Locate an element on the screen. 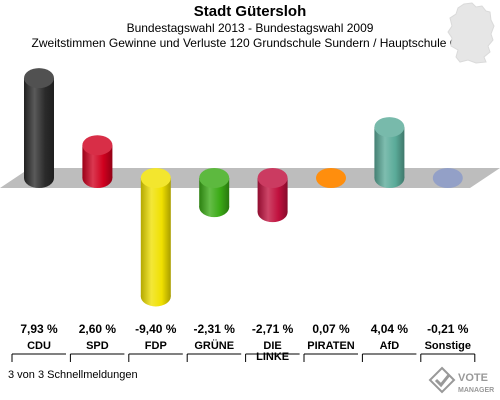 This screenshot has width=500, height=400. bar-cdu is located at coordinates (39, 128).